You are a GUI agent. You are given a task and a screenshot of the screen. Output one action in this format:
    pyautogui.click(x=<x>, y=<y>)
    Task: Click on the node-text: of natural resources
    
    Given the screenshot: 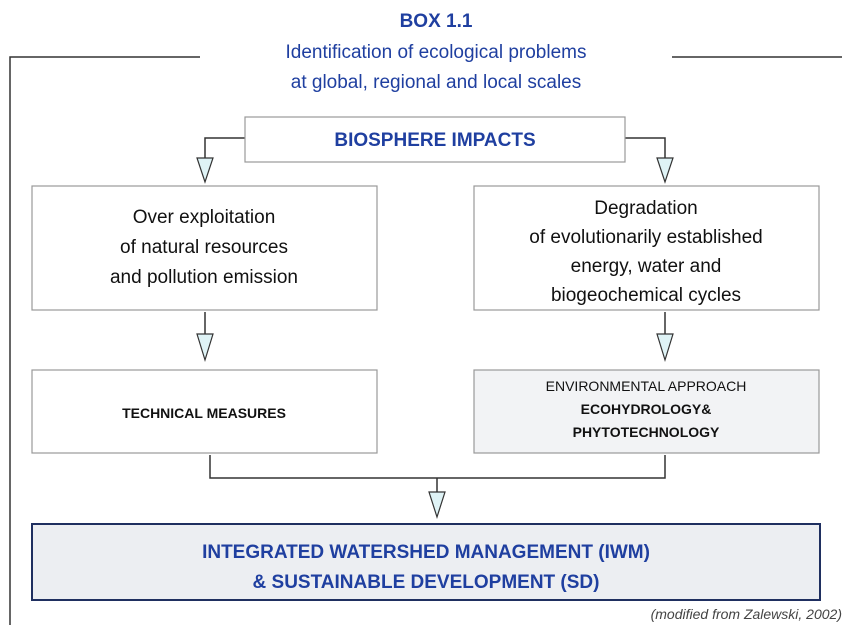 What is the action you would take?
    pyautogui.click(x=204, y=247)
    